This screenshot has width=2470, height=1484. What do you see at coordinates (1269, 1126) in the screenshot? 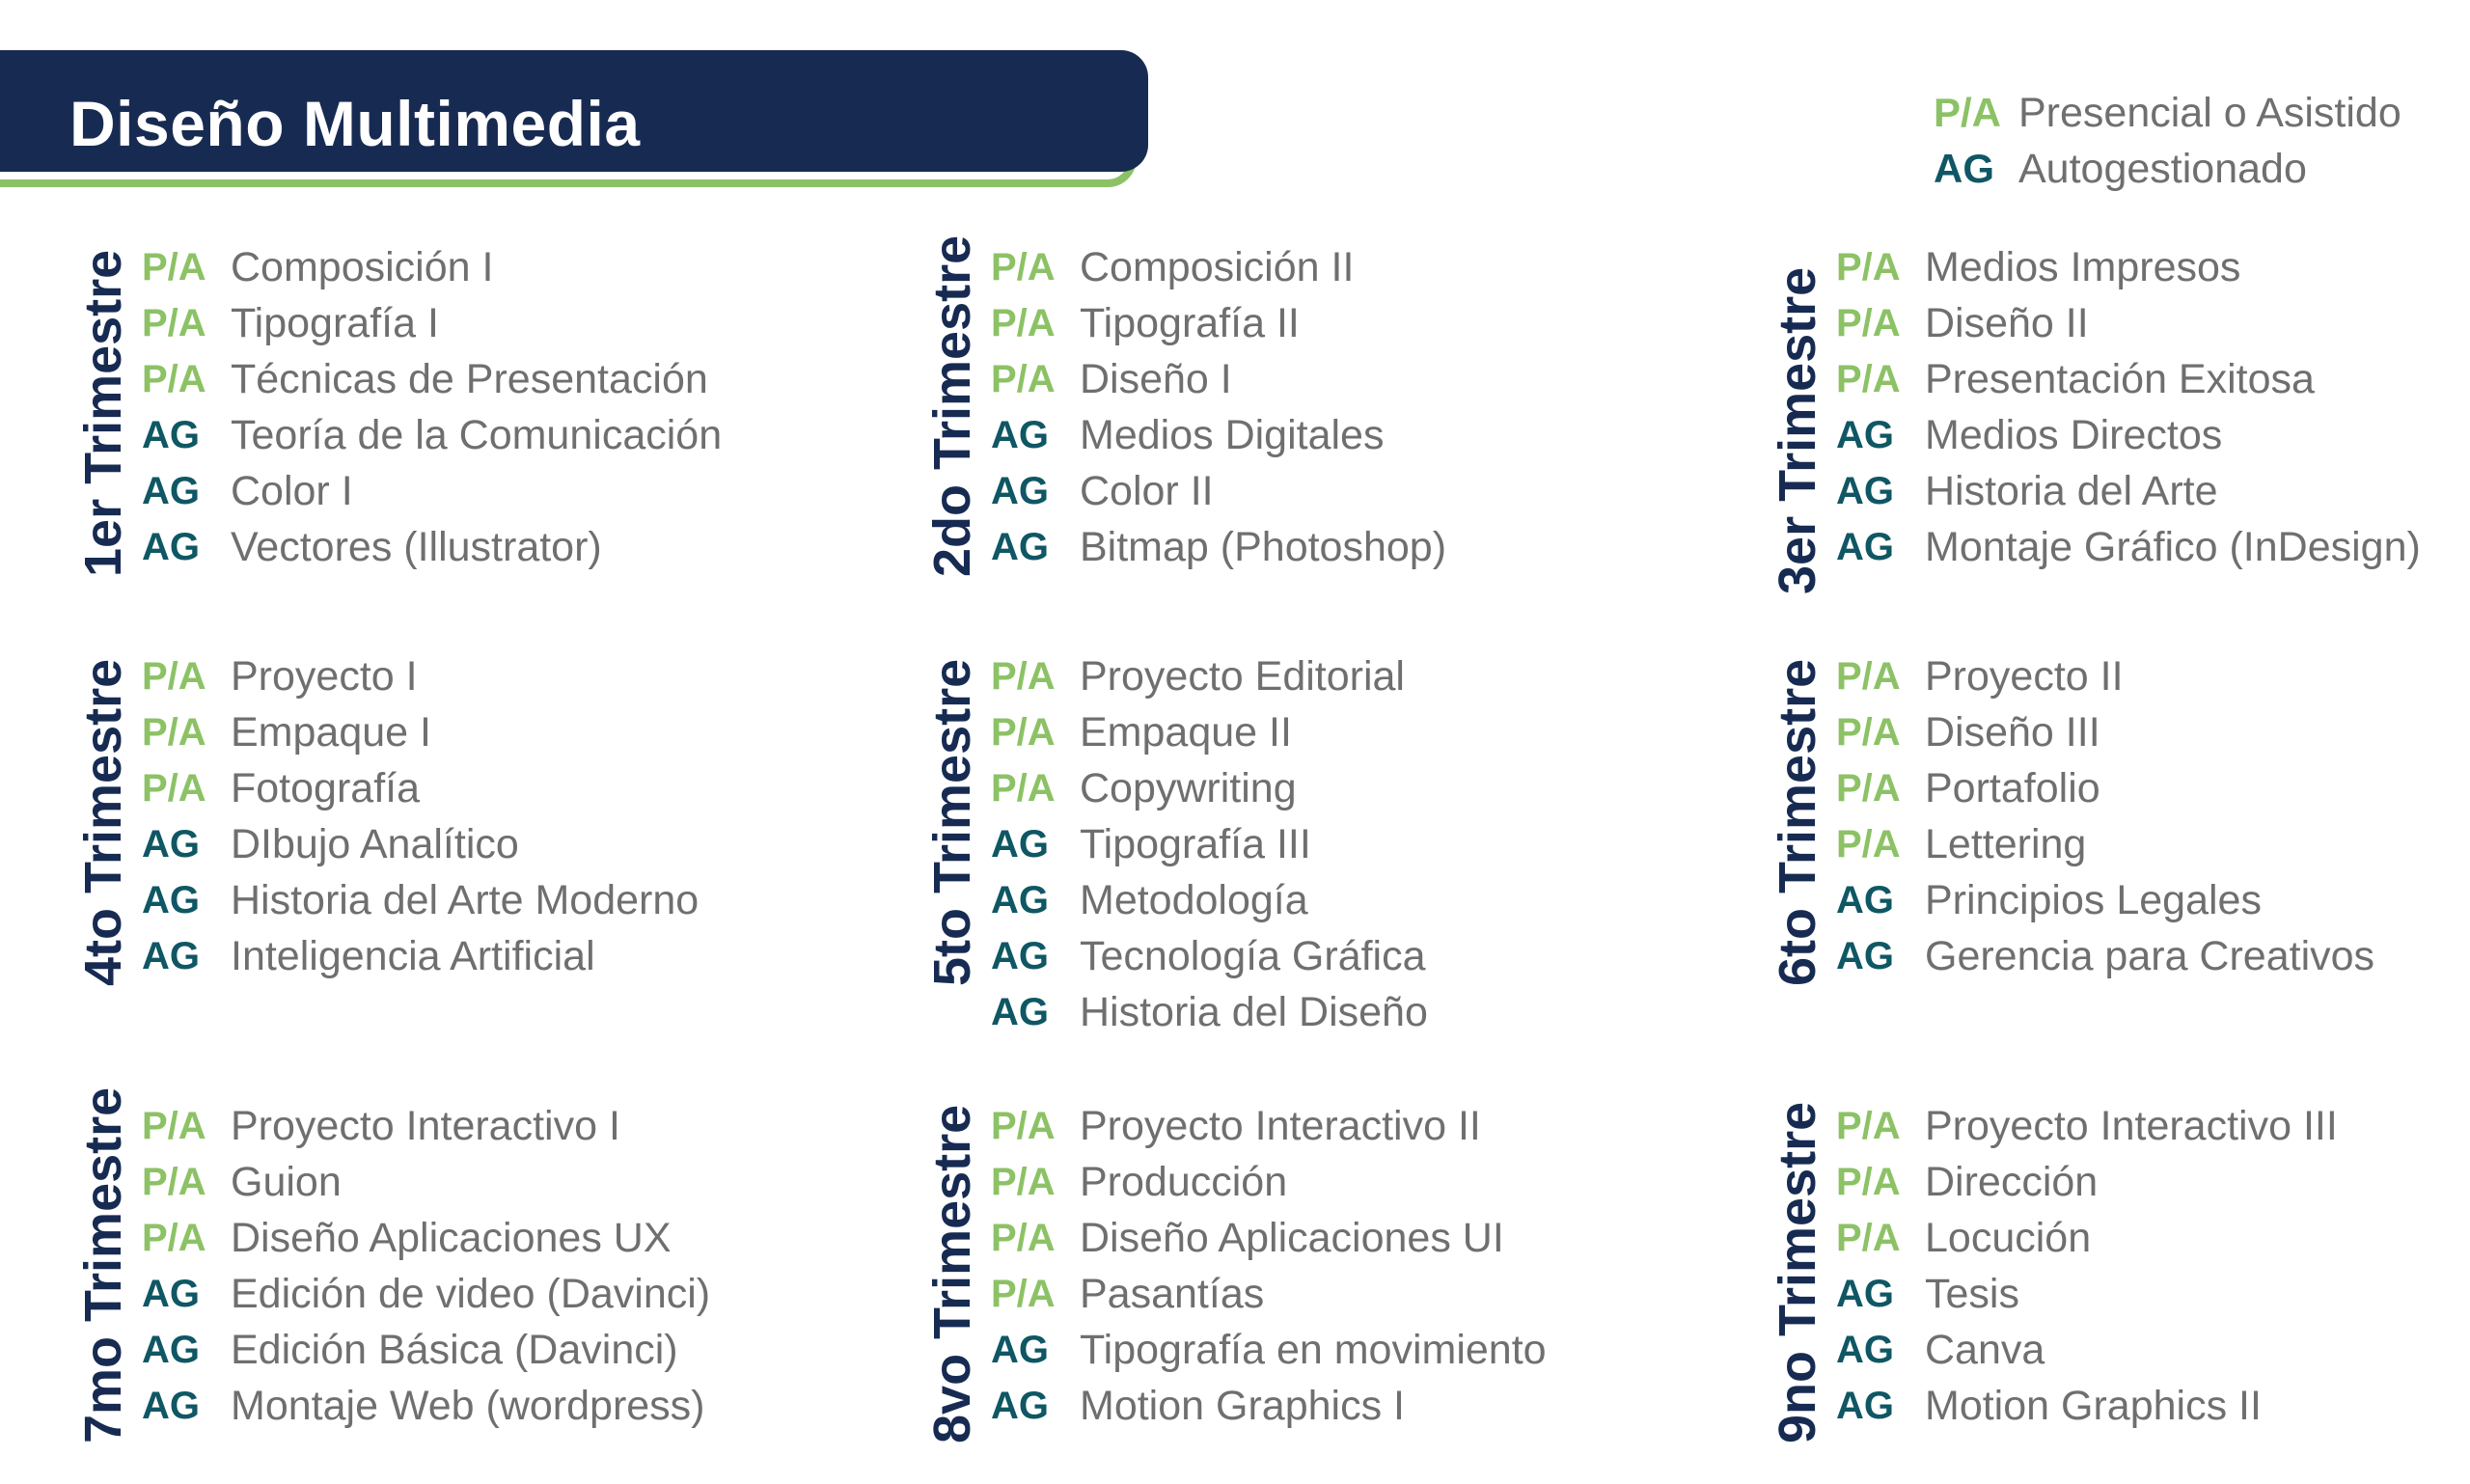
I see `course-item: P/A Proyecto Interactivo II` at bounding box center [1269, 1126].